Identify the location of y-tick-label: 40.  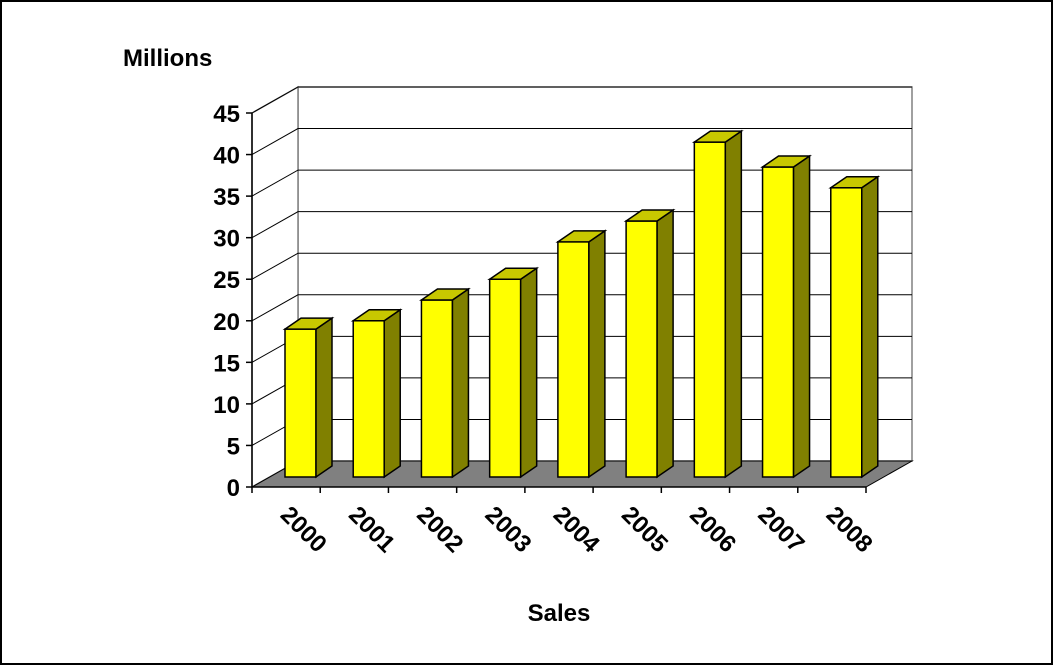
(226, 156).